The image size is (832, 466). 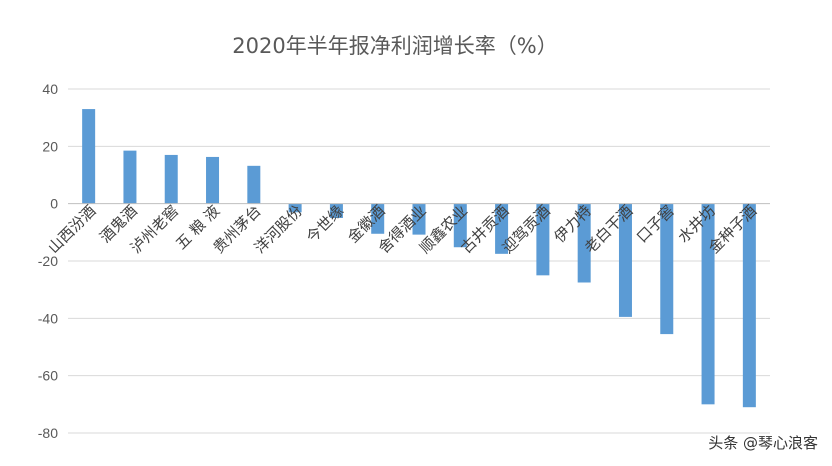 I want to click on y-tick-label: -60, so click(x=48, y=376).